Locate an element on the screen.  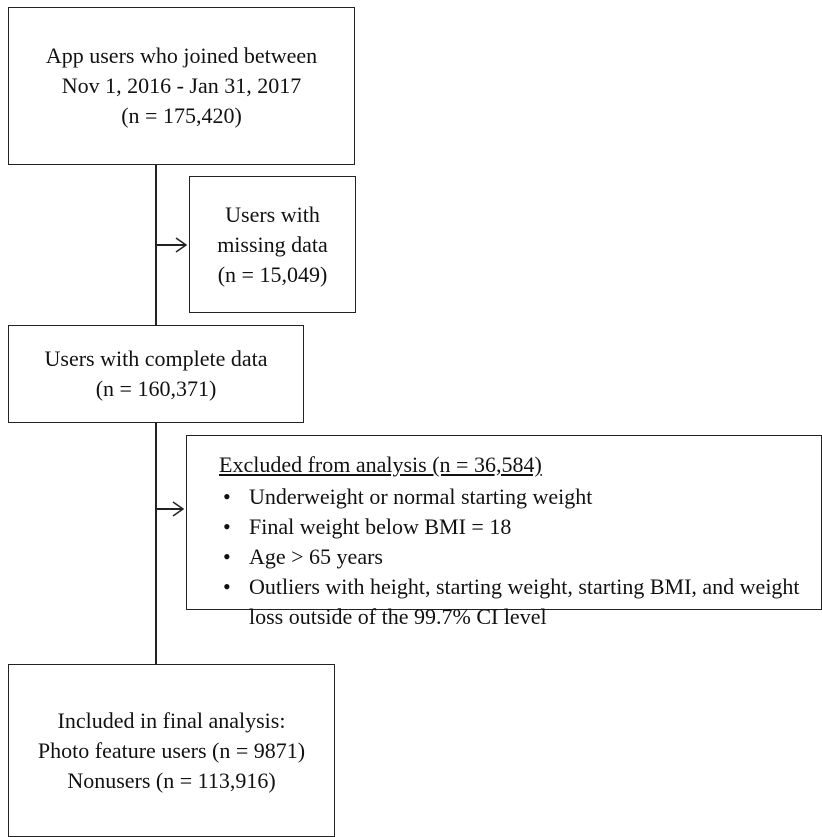
missing-data-box: Users with missing data (n = 15,049) is located at coordinates (272, 244).